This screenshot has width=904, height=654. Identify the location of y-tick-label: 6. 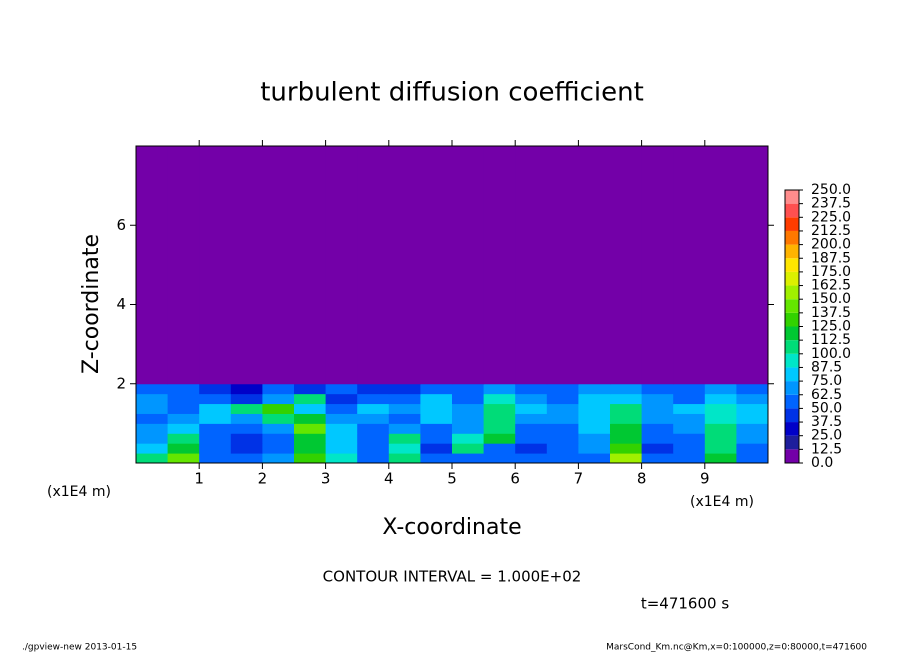
(121, 225).